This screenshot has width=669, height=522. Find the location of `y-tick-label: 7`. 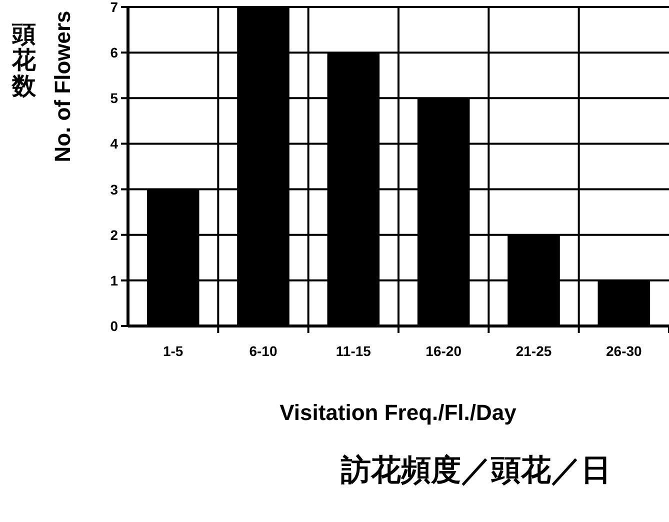

y-tick-label: 7 is located at coordinates (114, 7).